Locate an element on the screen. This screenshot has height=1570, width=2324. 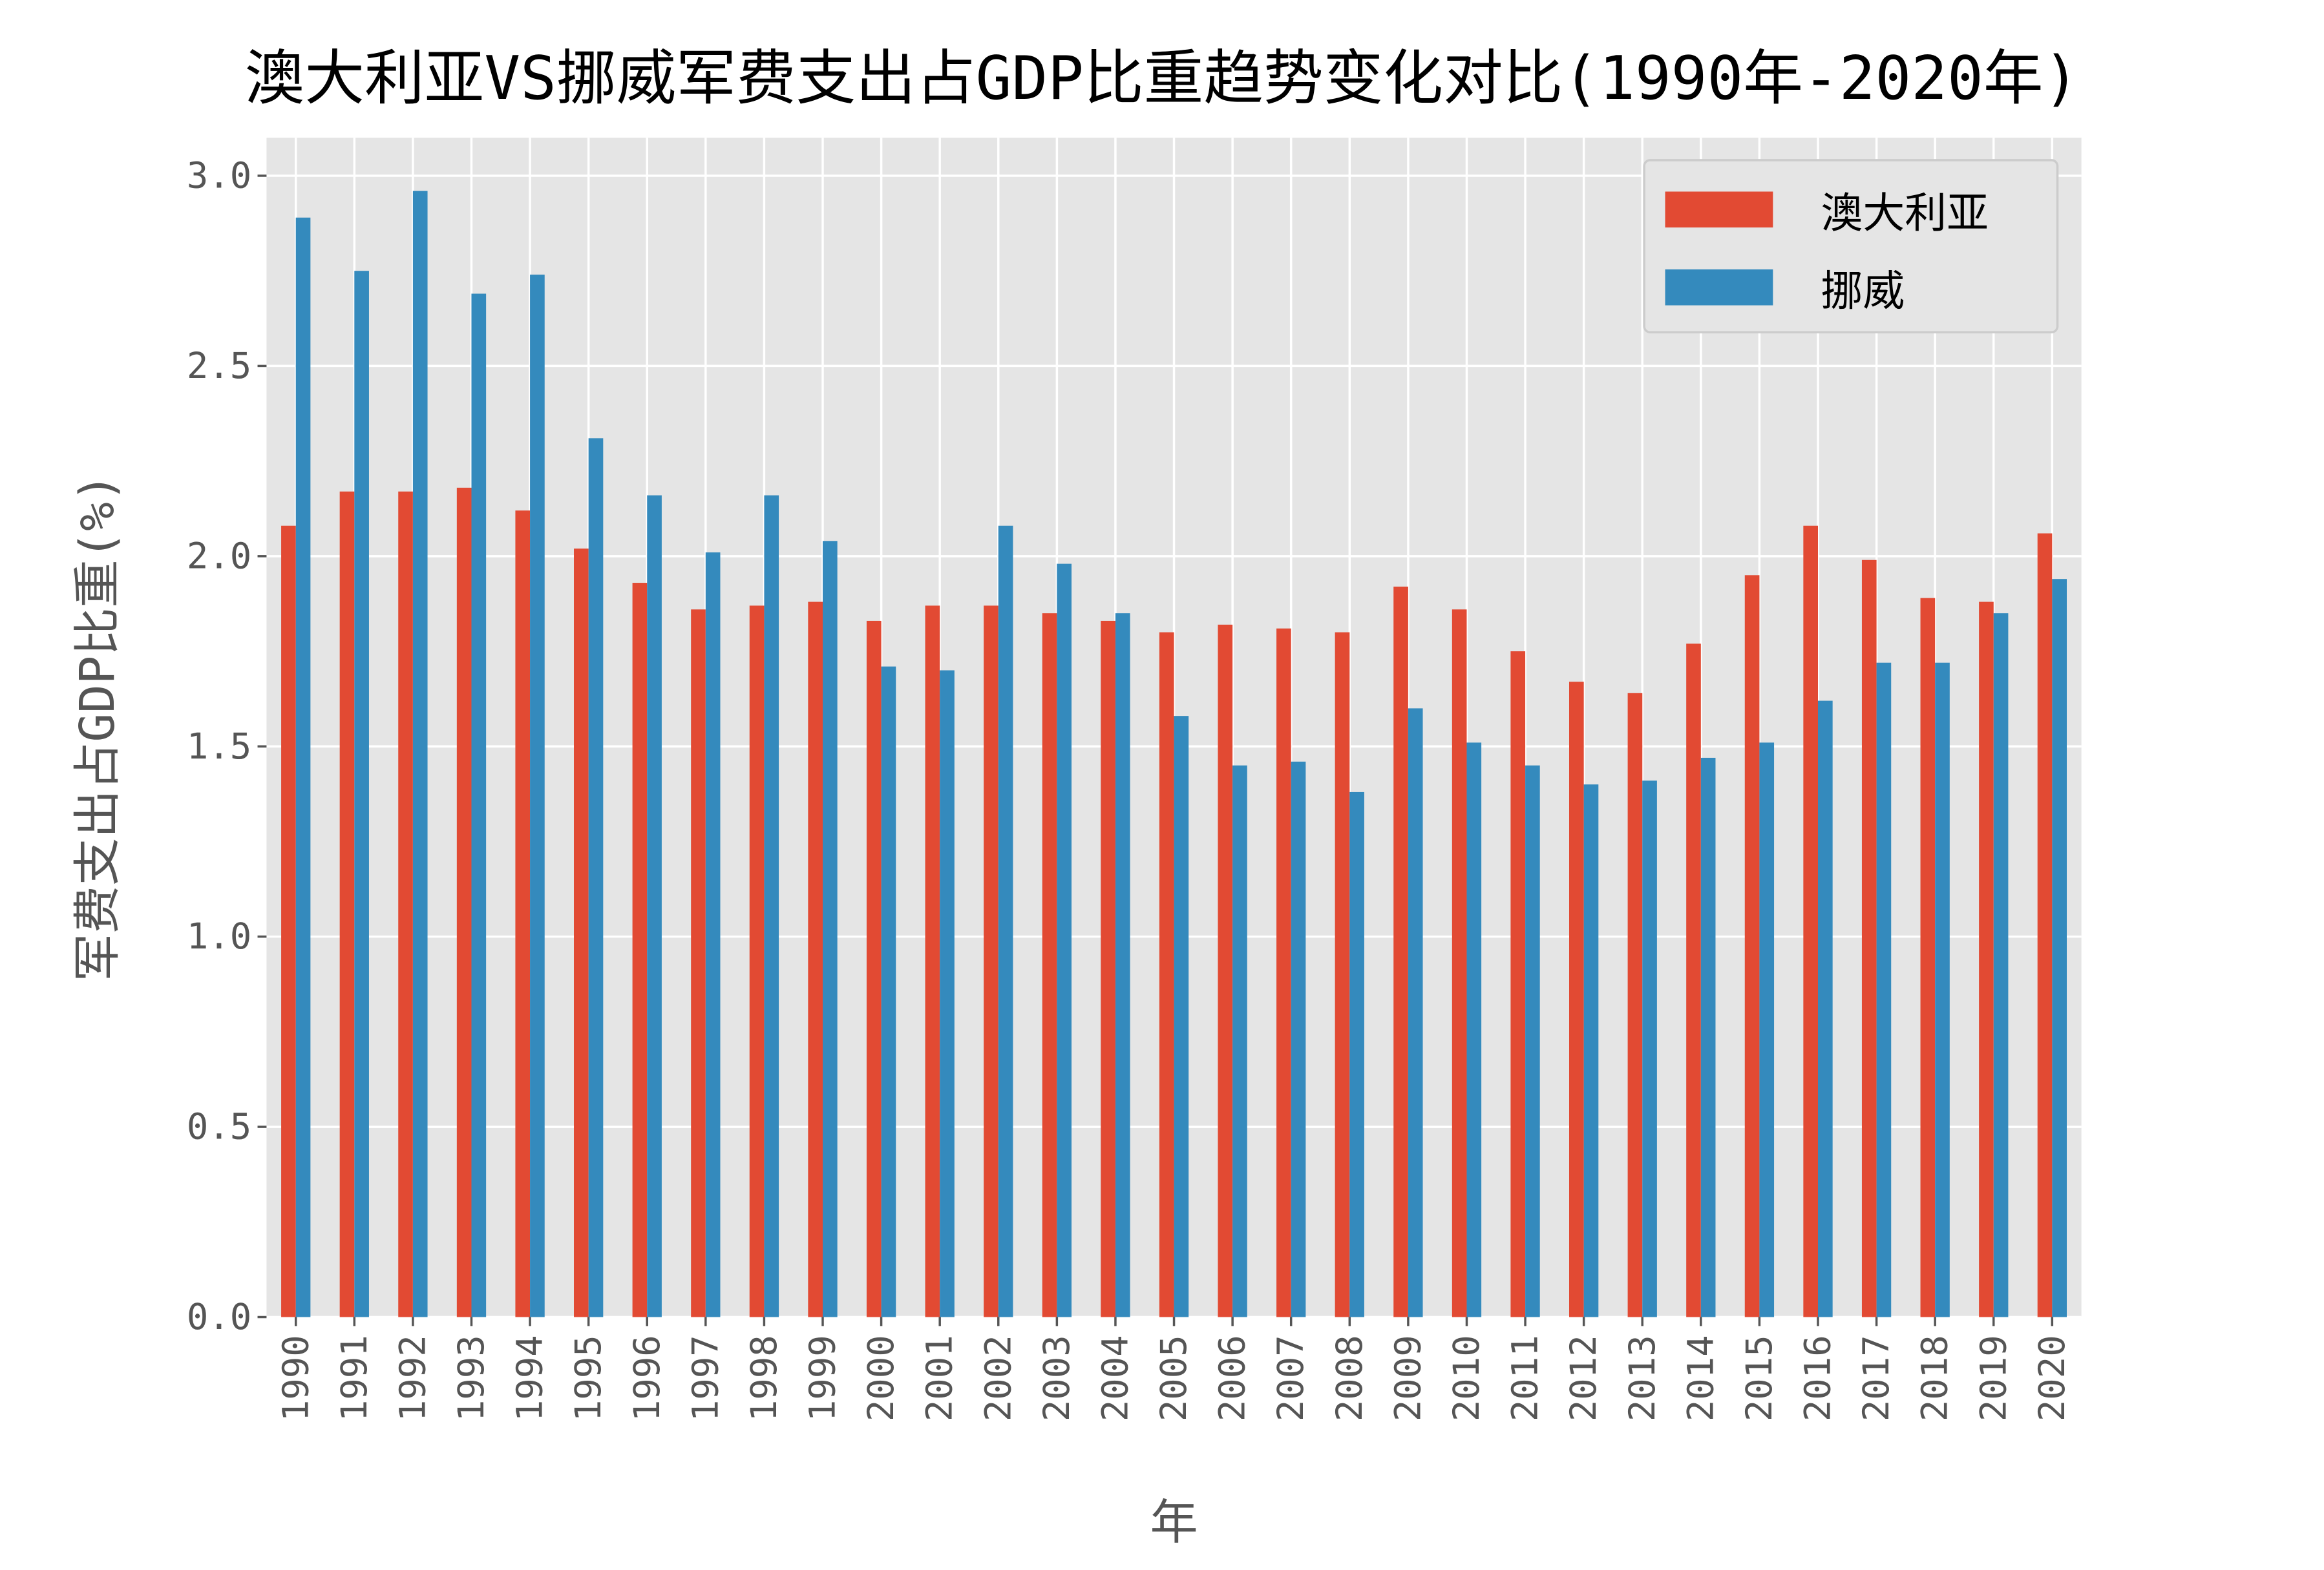
x-tick-label: 2014 is located at coordinates (1701, 1378).